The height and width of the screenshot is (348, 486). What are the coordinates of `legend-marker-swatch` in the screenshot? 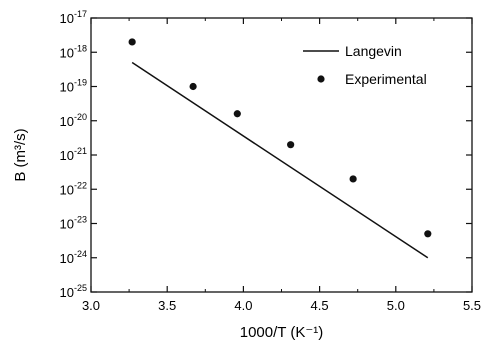 It's located at (321, 79).